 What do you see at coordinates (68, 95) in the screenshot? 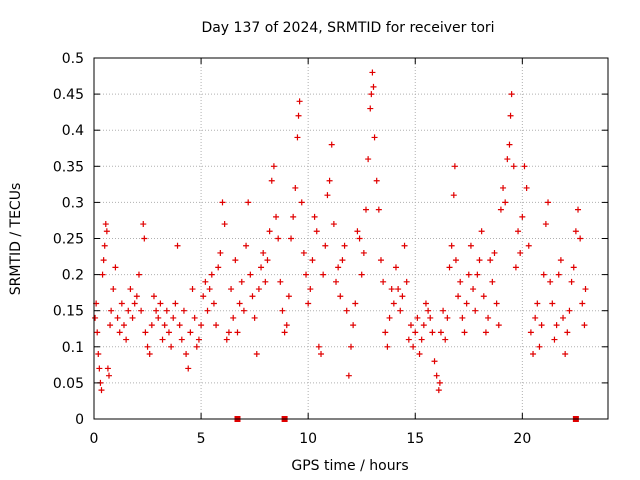
I see `y-tick-label: 0.45` at bounding box center [68, 95].